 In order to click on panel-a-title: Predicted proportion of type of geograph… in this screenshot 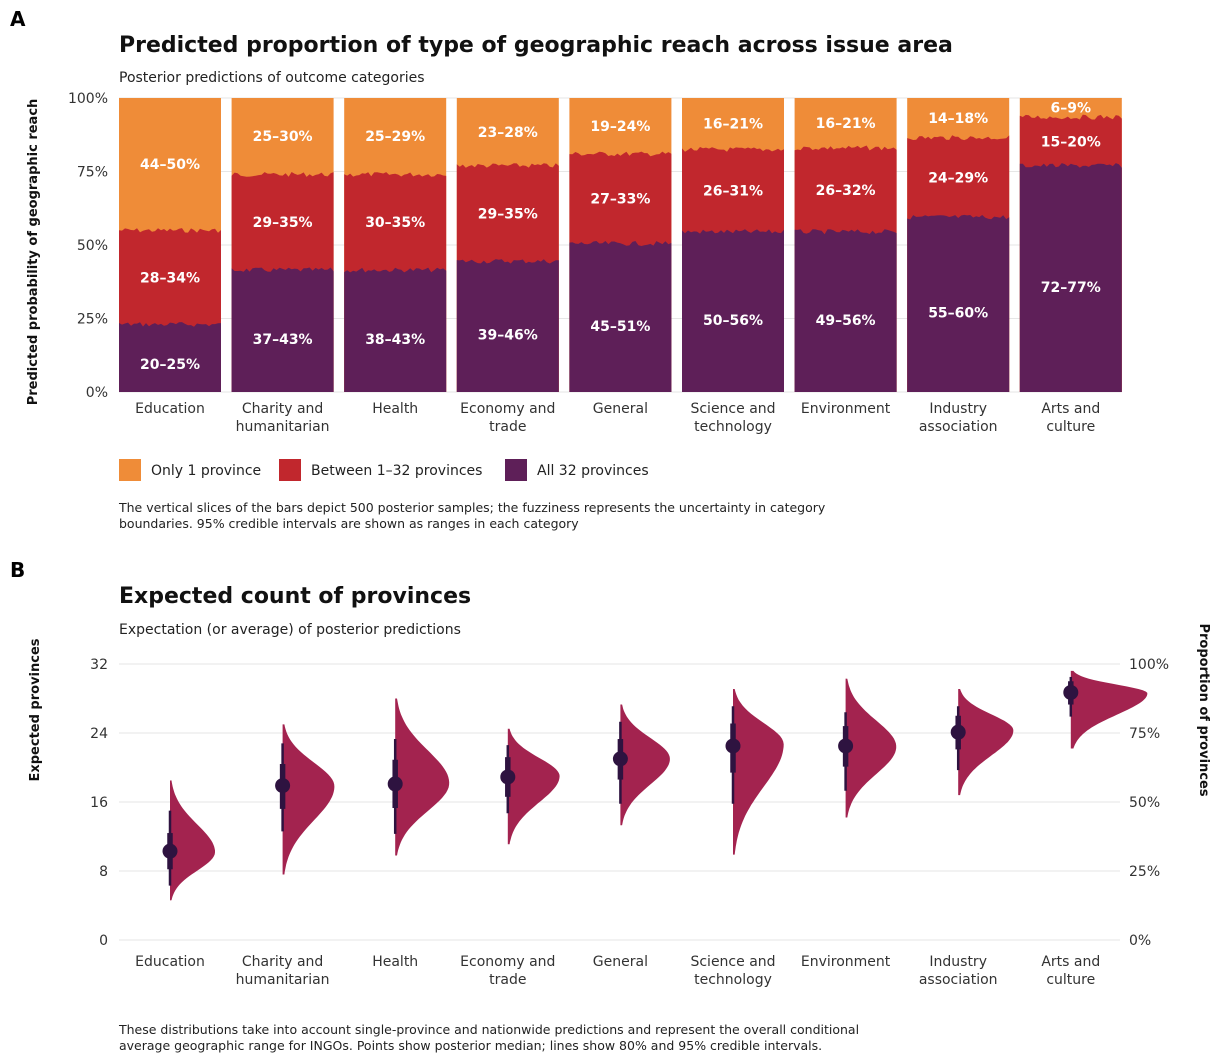, I will do `click(536, 45)`.